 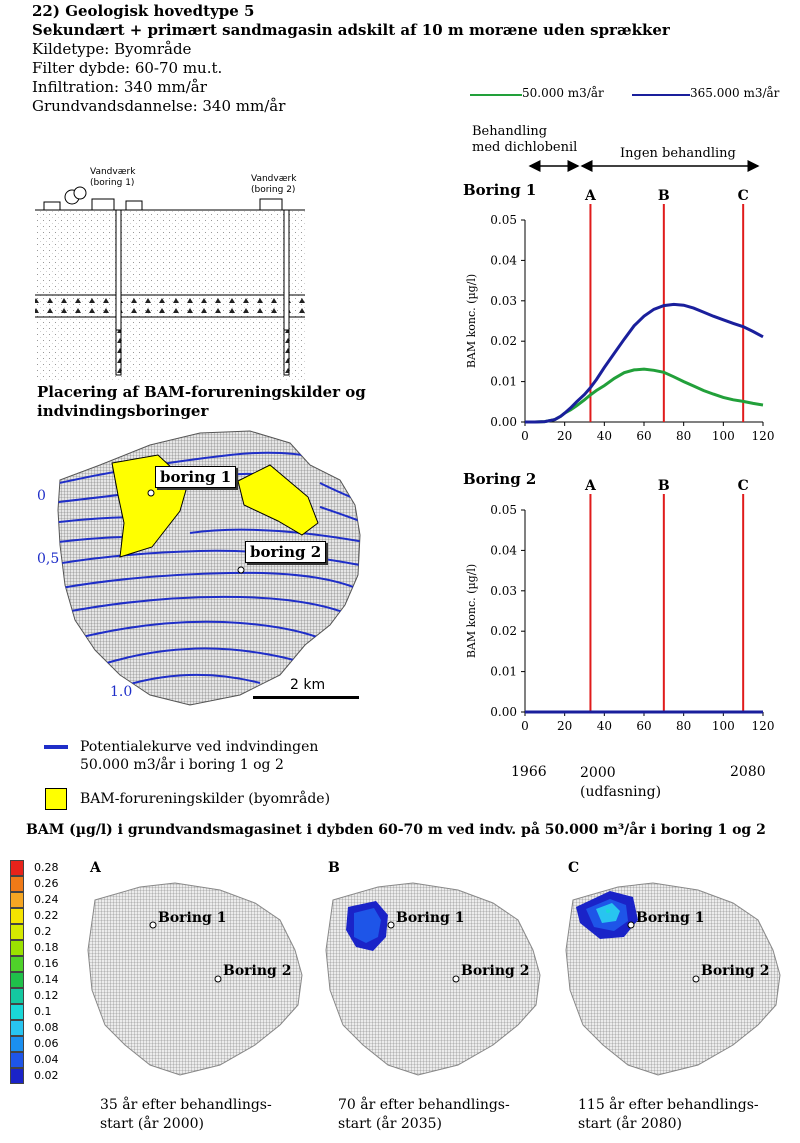 I want to click on timeline-1966: 1966, so click(x=529, y=772).